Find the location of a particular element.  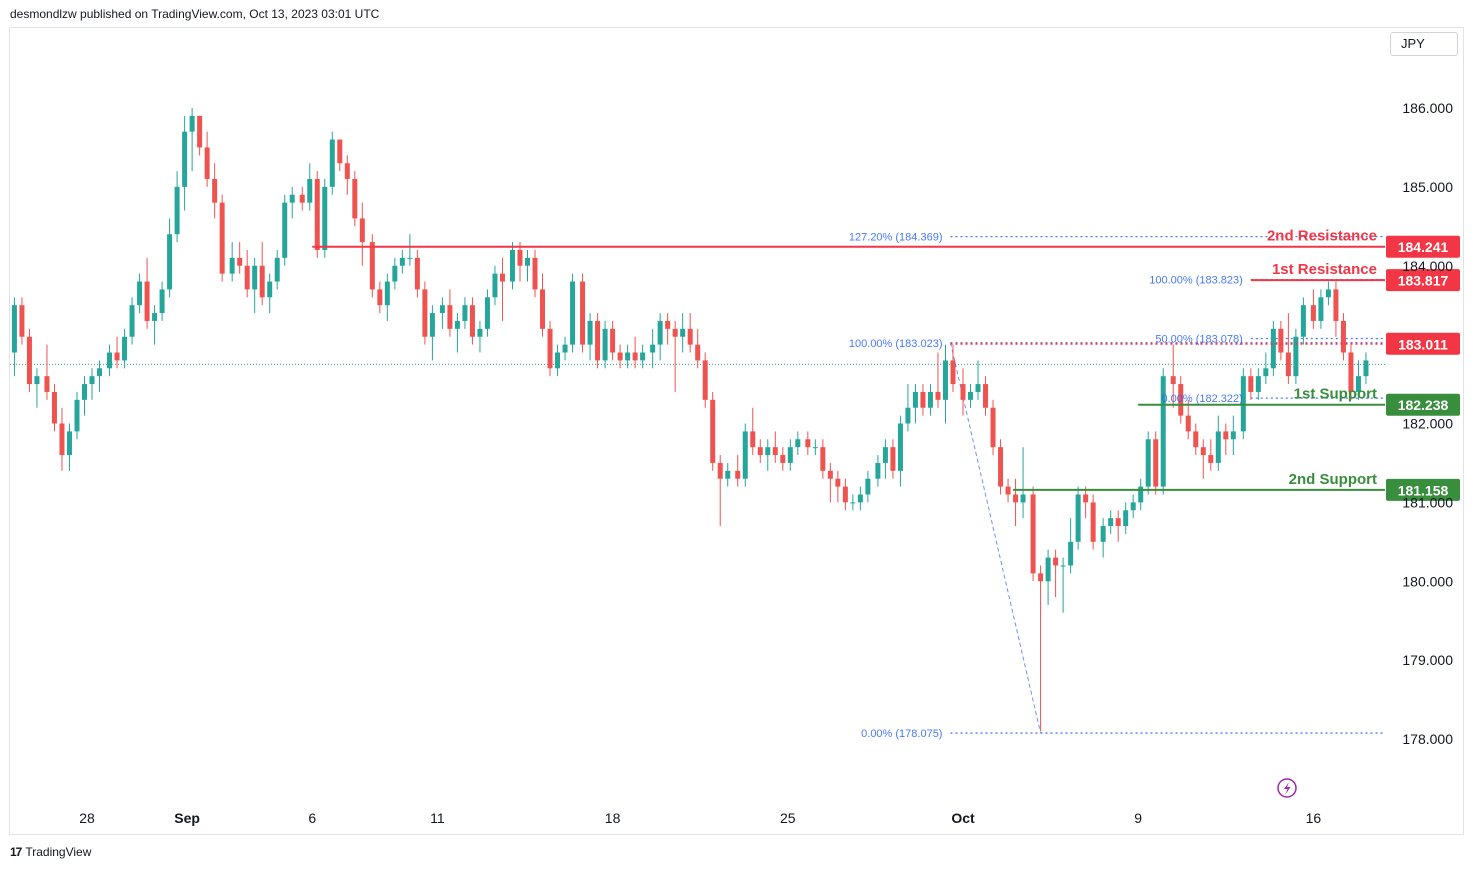

price-tag-label: 183.817 is located at coordinates (1423, 281).